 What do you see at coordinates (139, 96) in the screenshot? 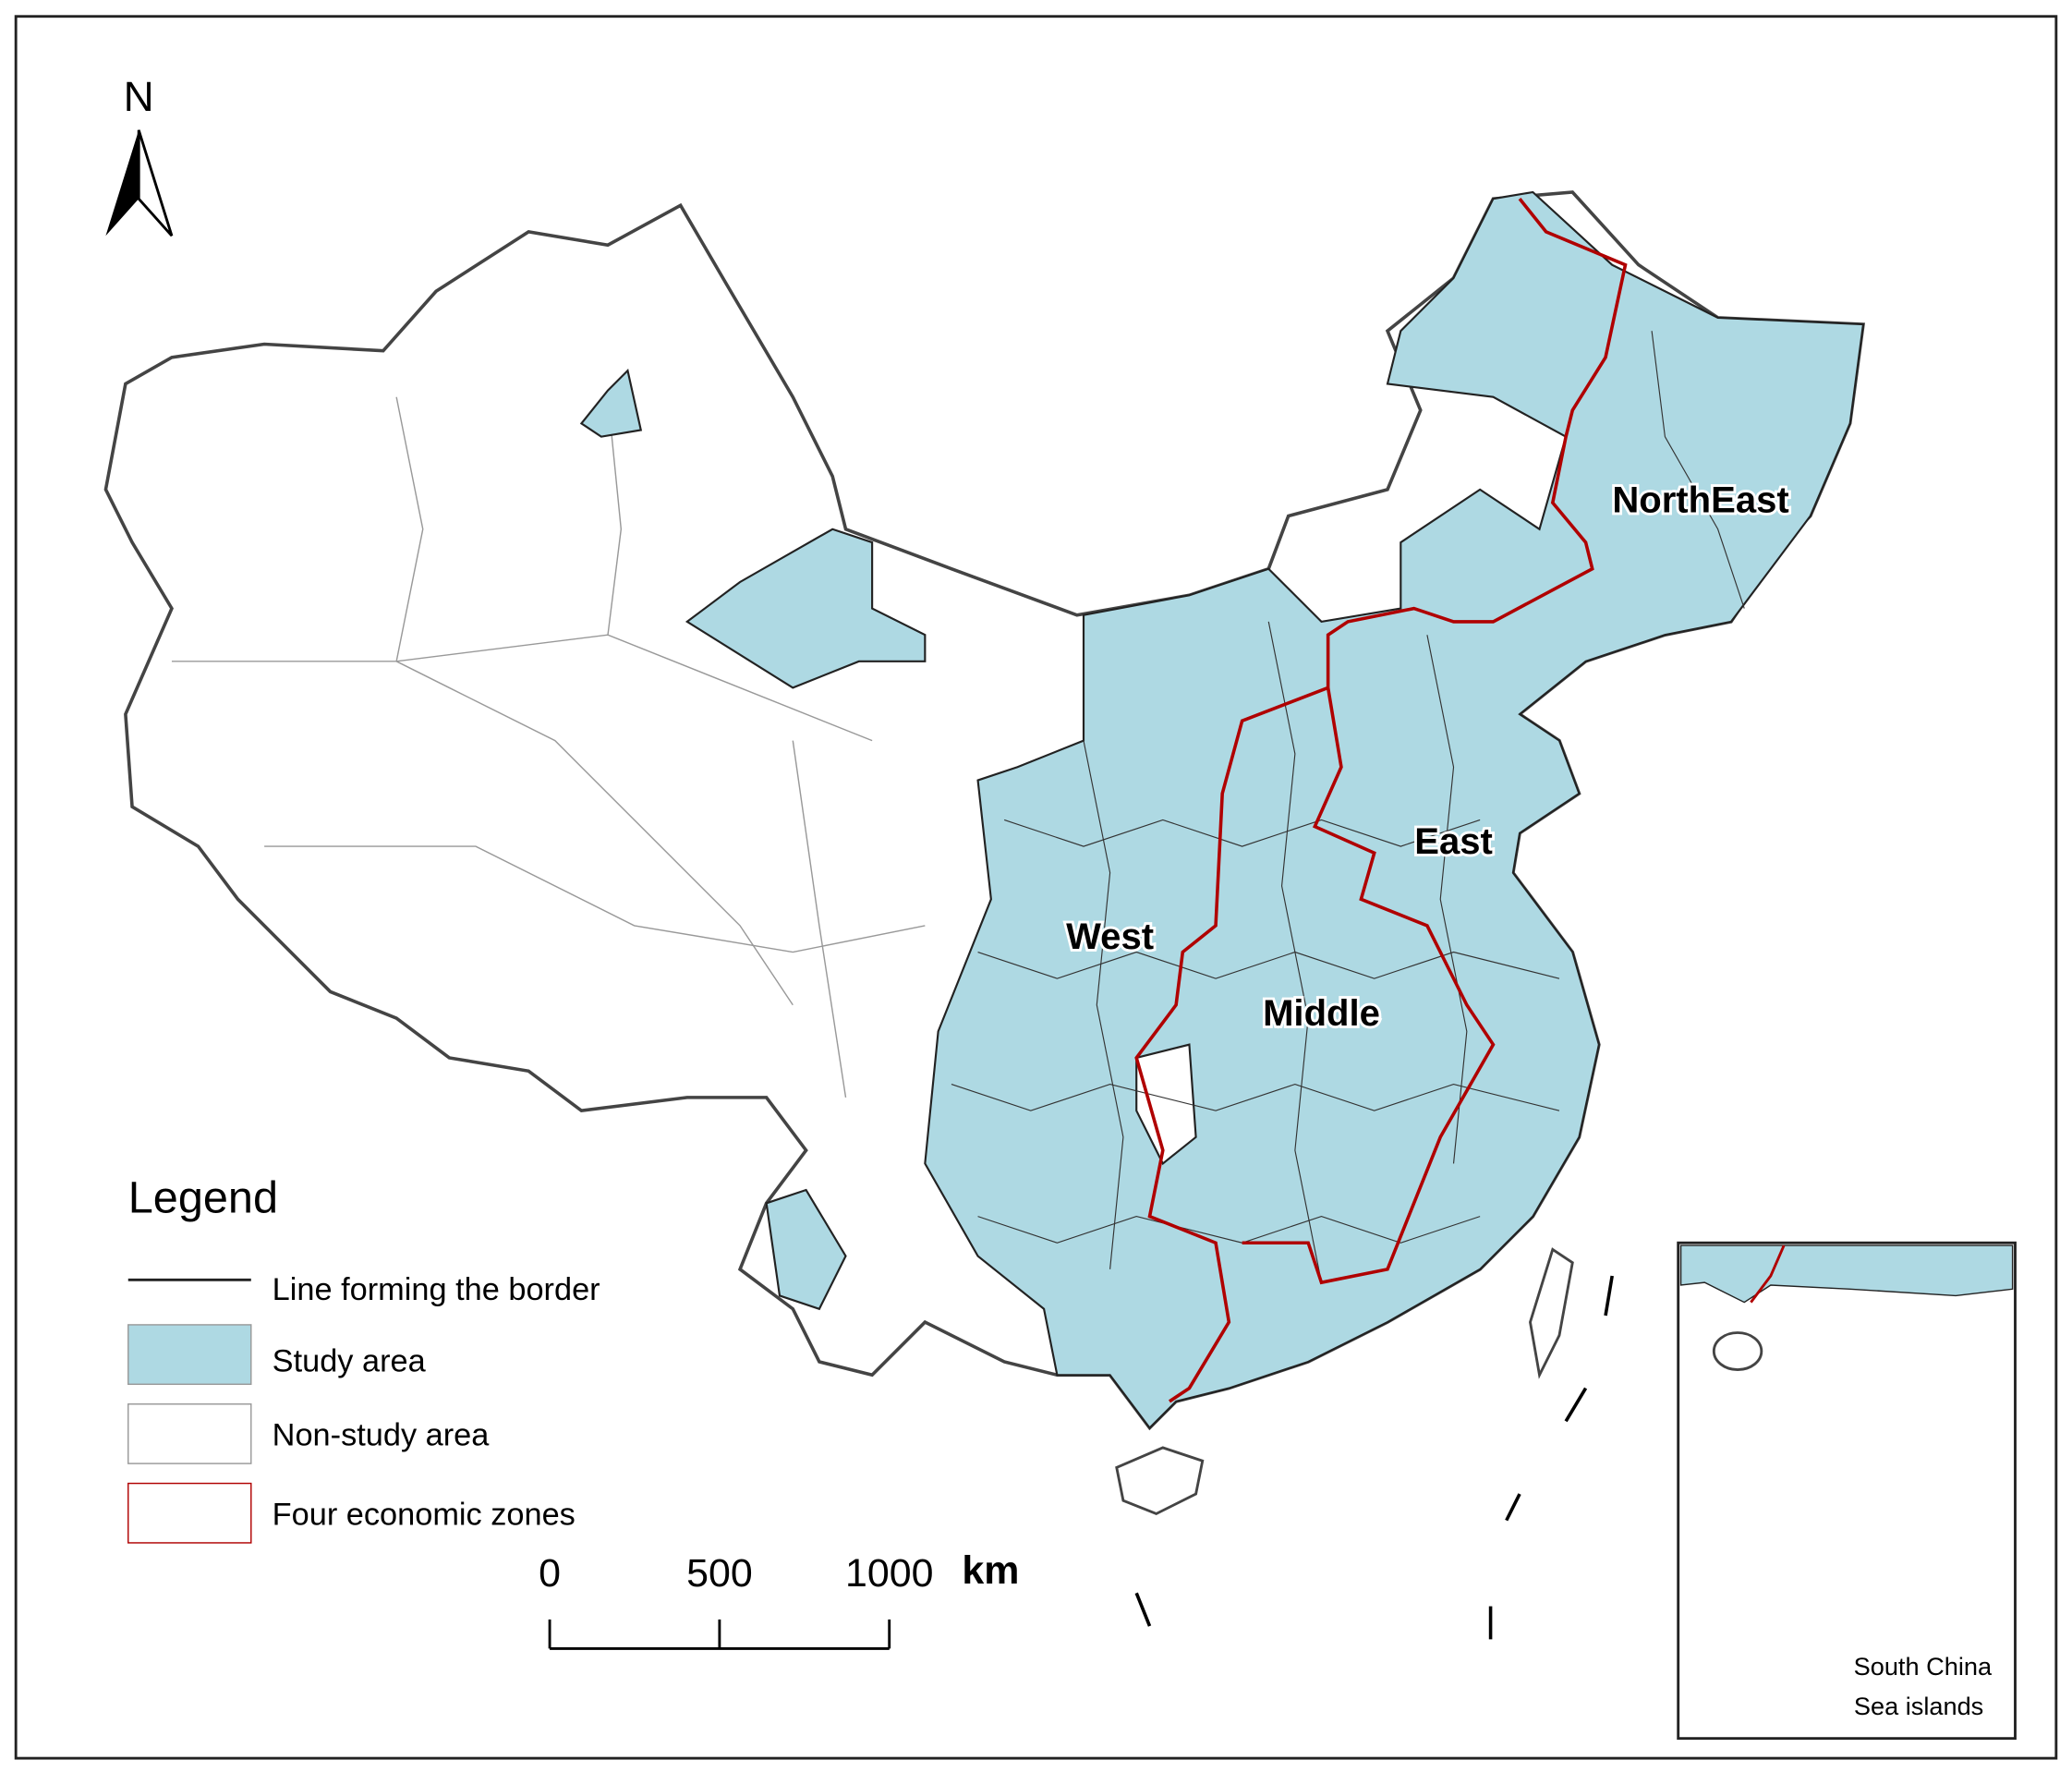
I see `north-label: N` at bounding box center [139, 96].